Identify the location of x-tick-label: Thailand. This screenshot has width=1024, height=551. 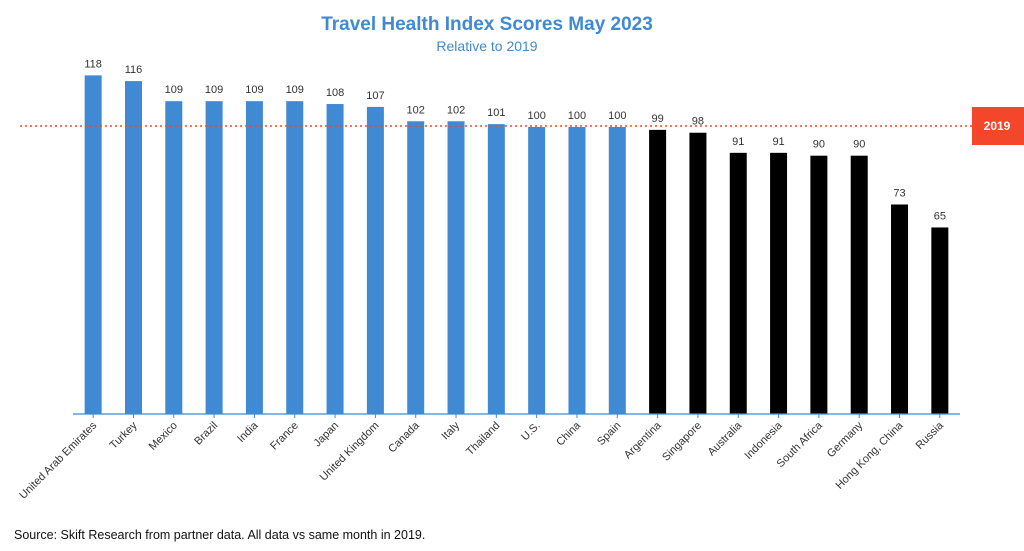
(483, 439).